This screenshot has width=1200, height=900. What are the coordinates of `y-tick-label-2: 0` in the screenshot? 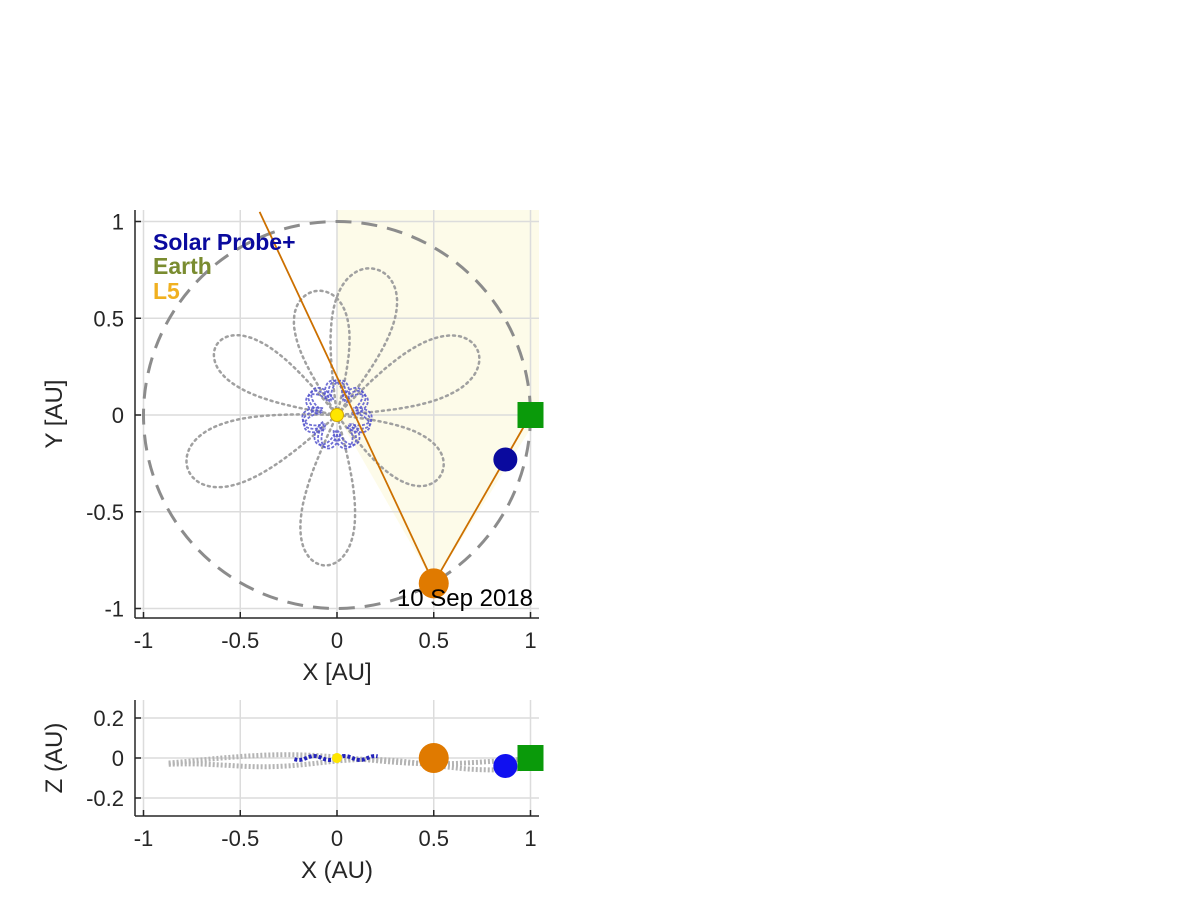 It's located at (118, 415).